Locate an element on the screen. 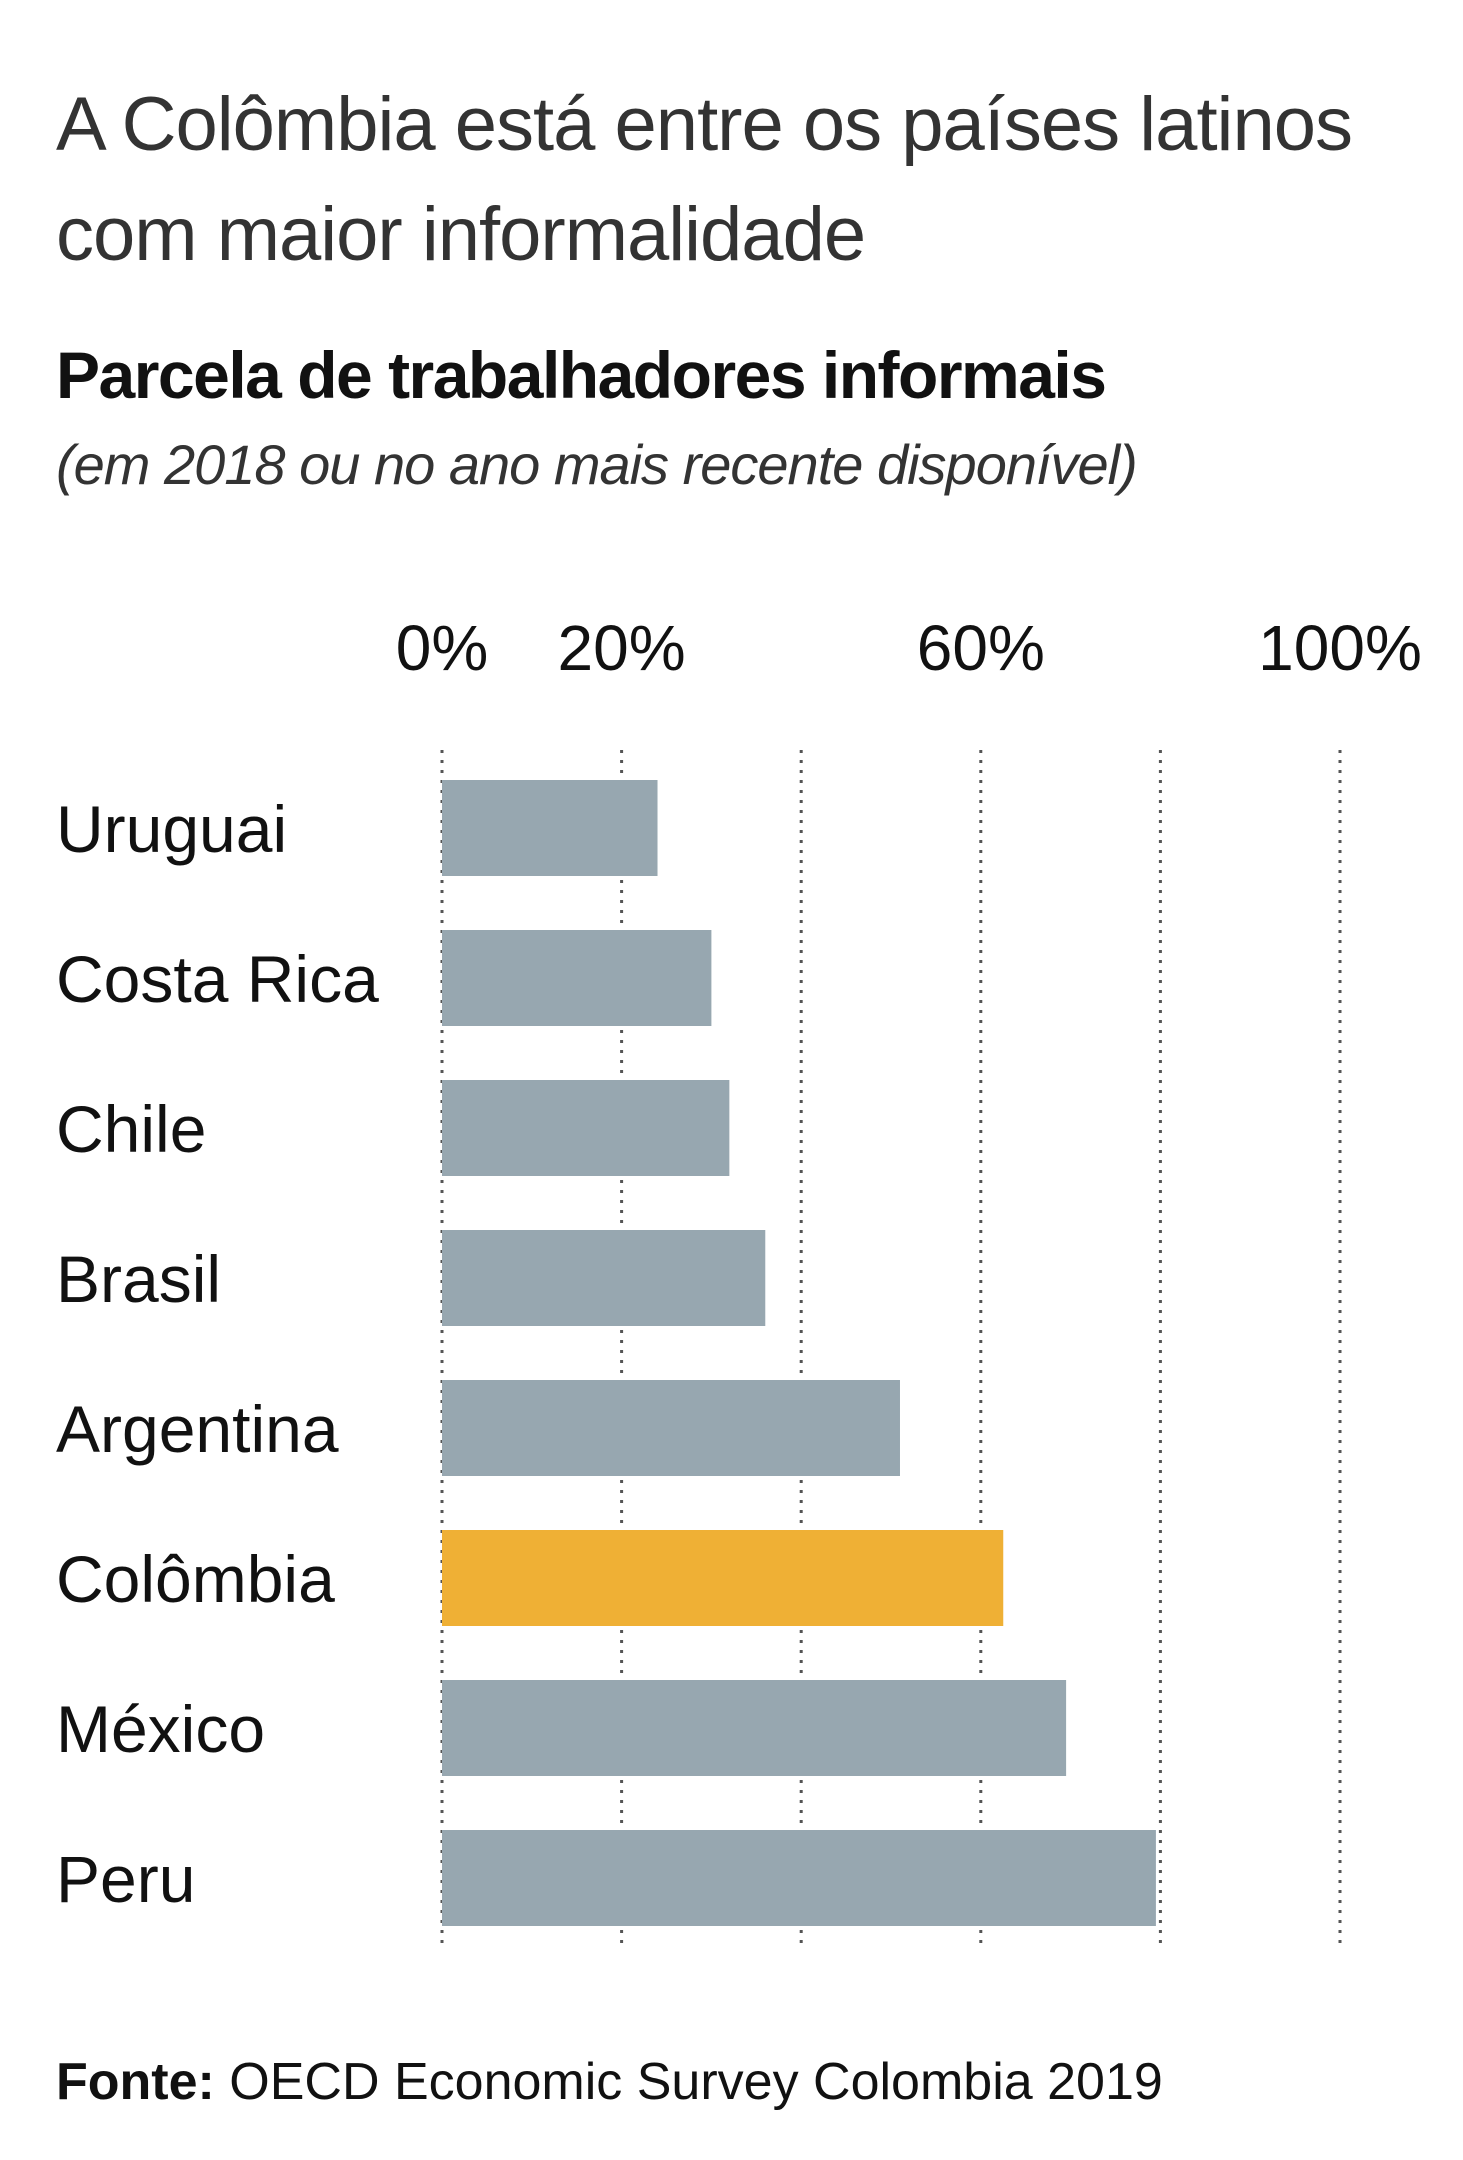 The image size is (1463, 2160). category-label-uruguai: Uruguai is located at coordinates (171, 829).